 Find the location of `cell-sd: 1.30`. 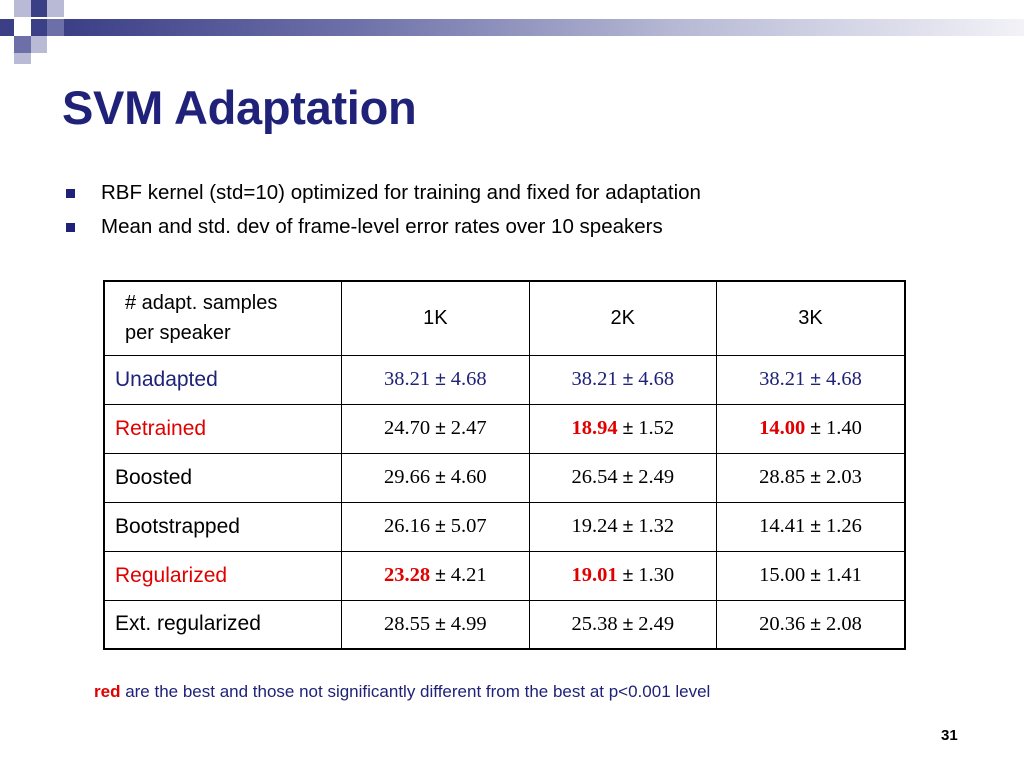

cell-sd: 1.30 is located at coordinates (656, 575).